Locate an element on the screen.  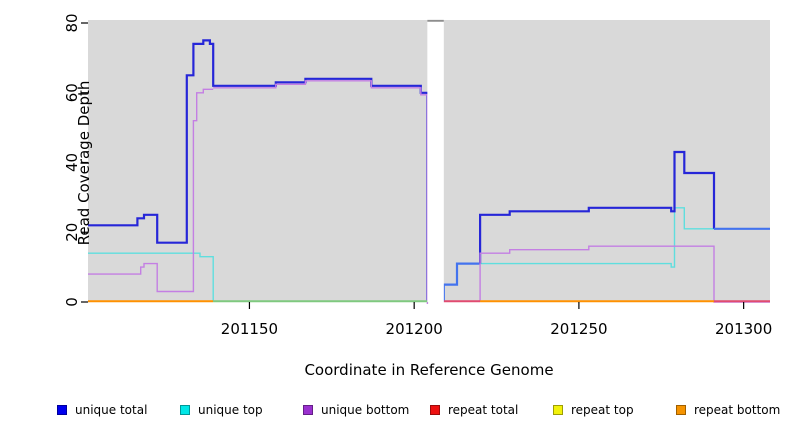
y-tick-label: 0 is located at coordinates (72, 302).